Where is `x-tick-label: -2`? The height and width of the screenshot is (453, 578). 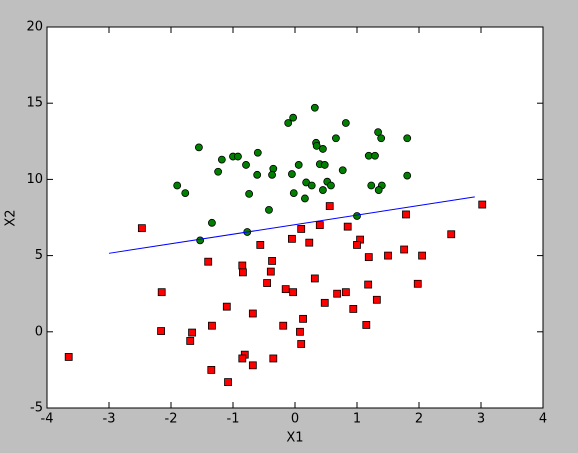 x-tick-label: -2 is located at coordinates (171, 419).